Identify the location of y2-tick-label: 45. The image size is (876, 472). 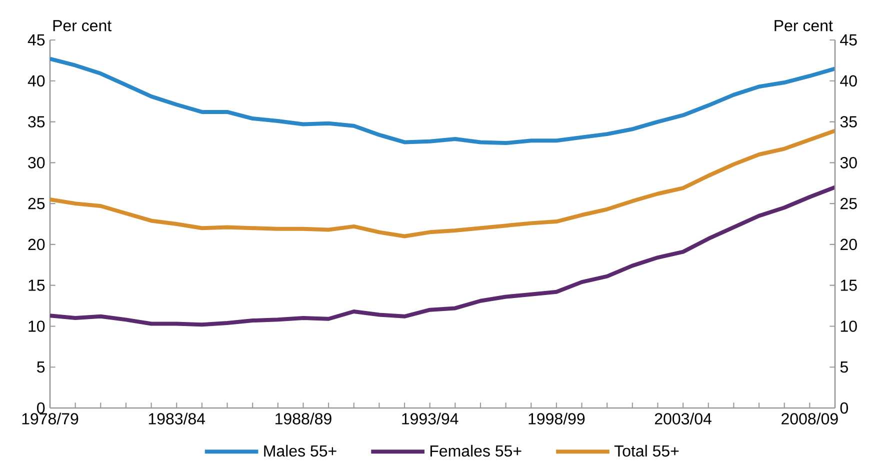
(848, 40).